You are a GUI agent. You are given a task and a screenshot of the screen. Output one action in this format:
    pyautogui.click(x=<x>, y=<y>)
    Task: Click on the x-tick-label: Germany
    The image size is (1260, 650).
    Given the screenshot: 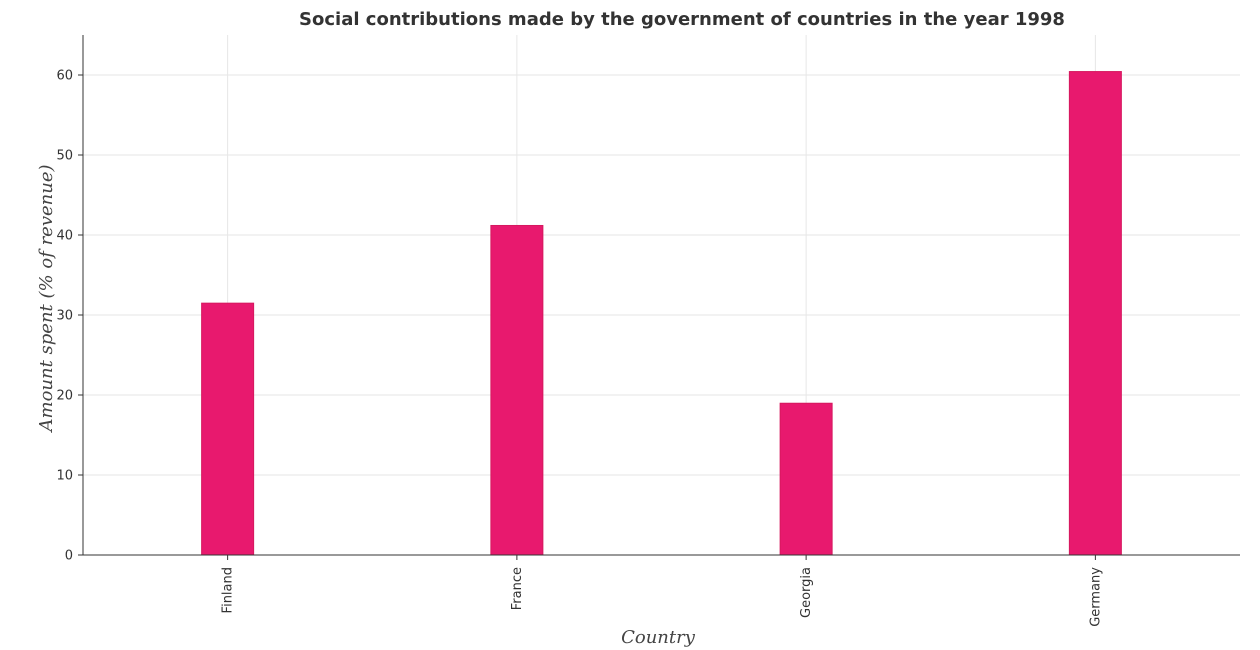 What is the action you would take?
    pyautogui.click(x=1095, y=597)
    